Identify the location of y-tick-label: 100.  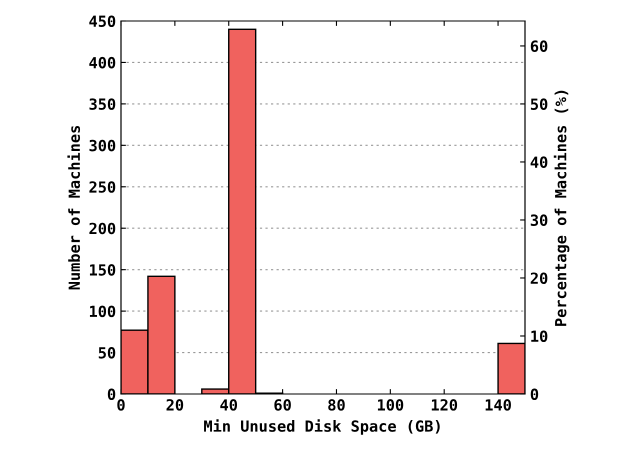
(103, 312).